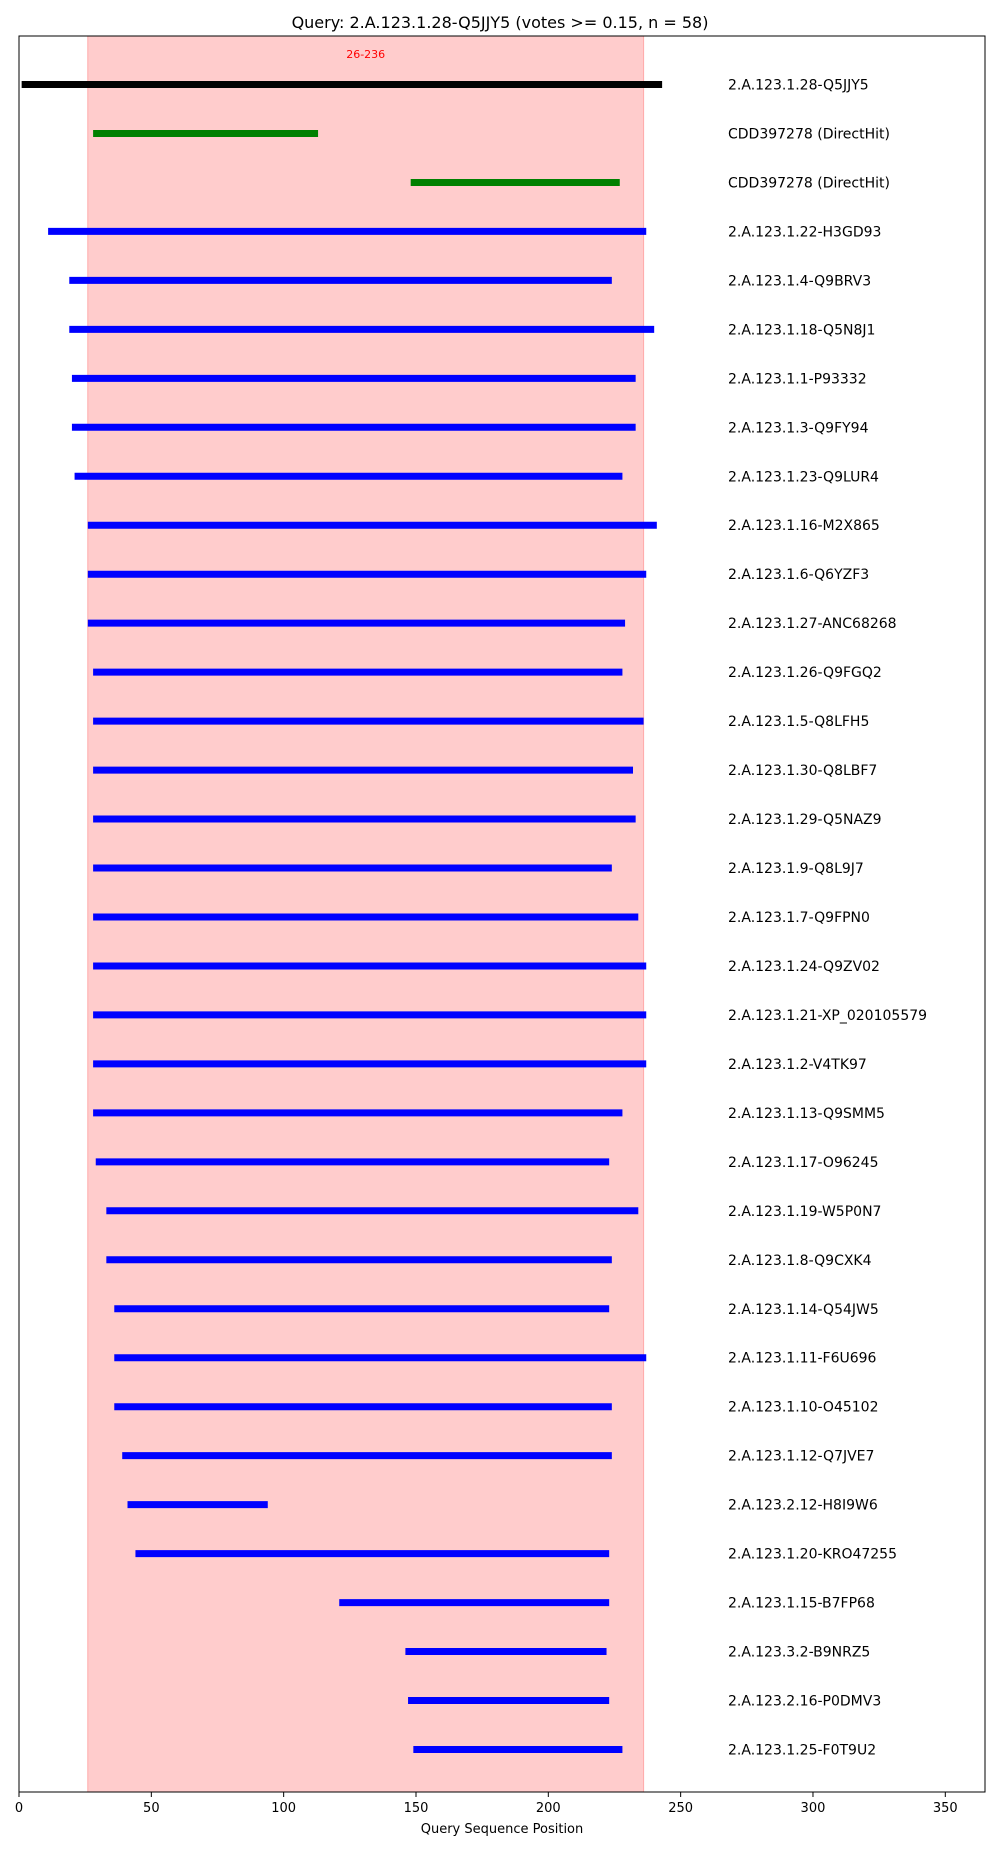  I want to click on segment-label: 2.A.123.2.12-H8I9W6, so click(803, 1506).